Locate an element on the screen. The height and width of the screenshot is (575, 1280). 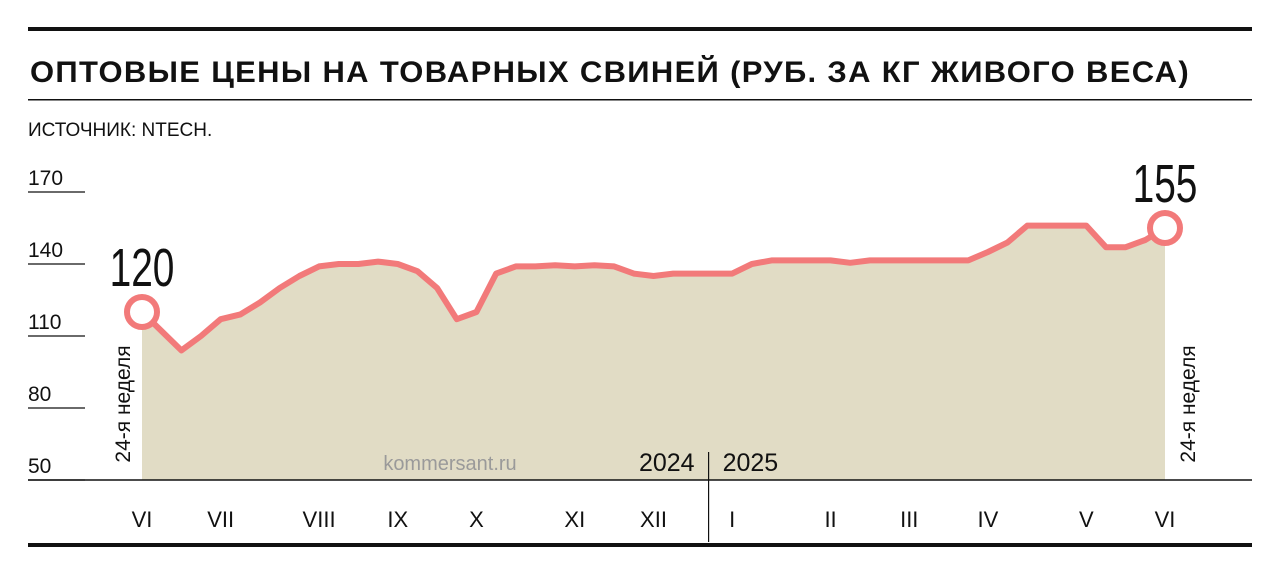
x-tick-label: II is located at coordinates (830, 519).